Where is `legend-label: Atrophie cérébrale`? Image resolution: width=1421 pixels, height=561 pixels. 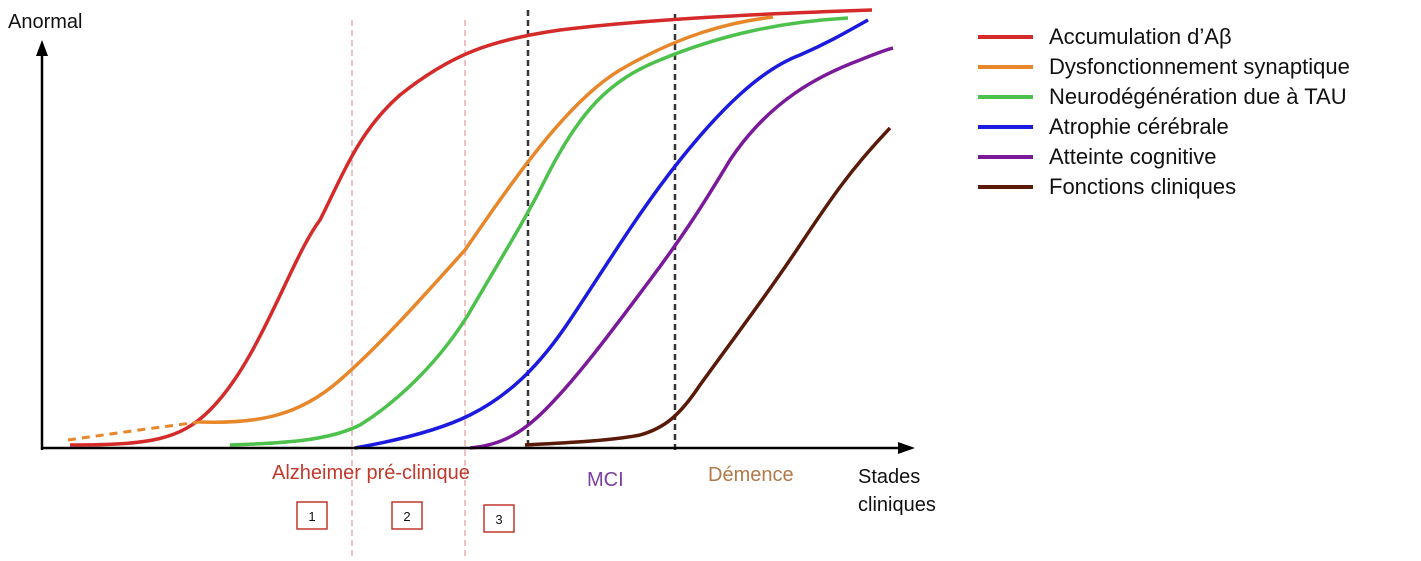 legend-label: Atrophie cérébrale is located at coordinates (1139, 126).